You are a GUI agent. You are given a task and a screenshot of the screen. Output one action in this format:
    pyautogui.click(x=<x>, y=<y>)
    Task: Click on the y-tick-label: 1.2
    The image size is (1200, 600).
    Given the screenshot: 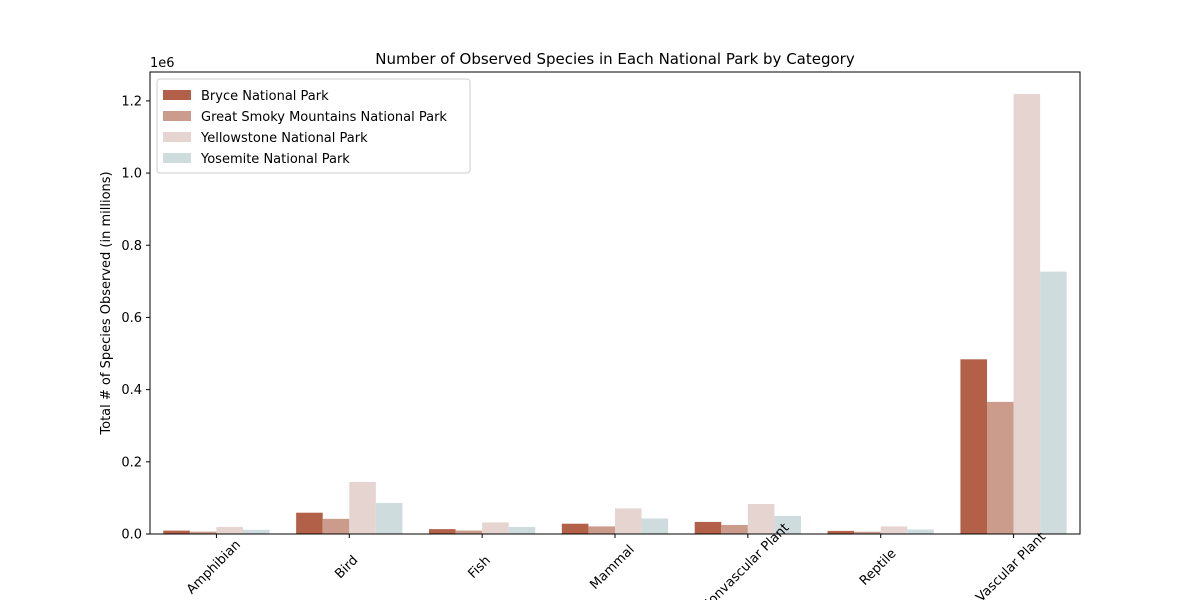 What is the action you would take?
    pyautogui.click(x=131, y=101)
    